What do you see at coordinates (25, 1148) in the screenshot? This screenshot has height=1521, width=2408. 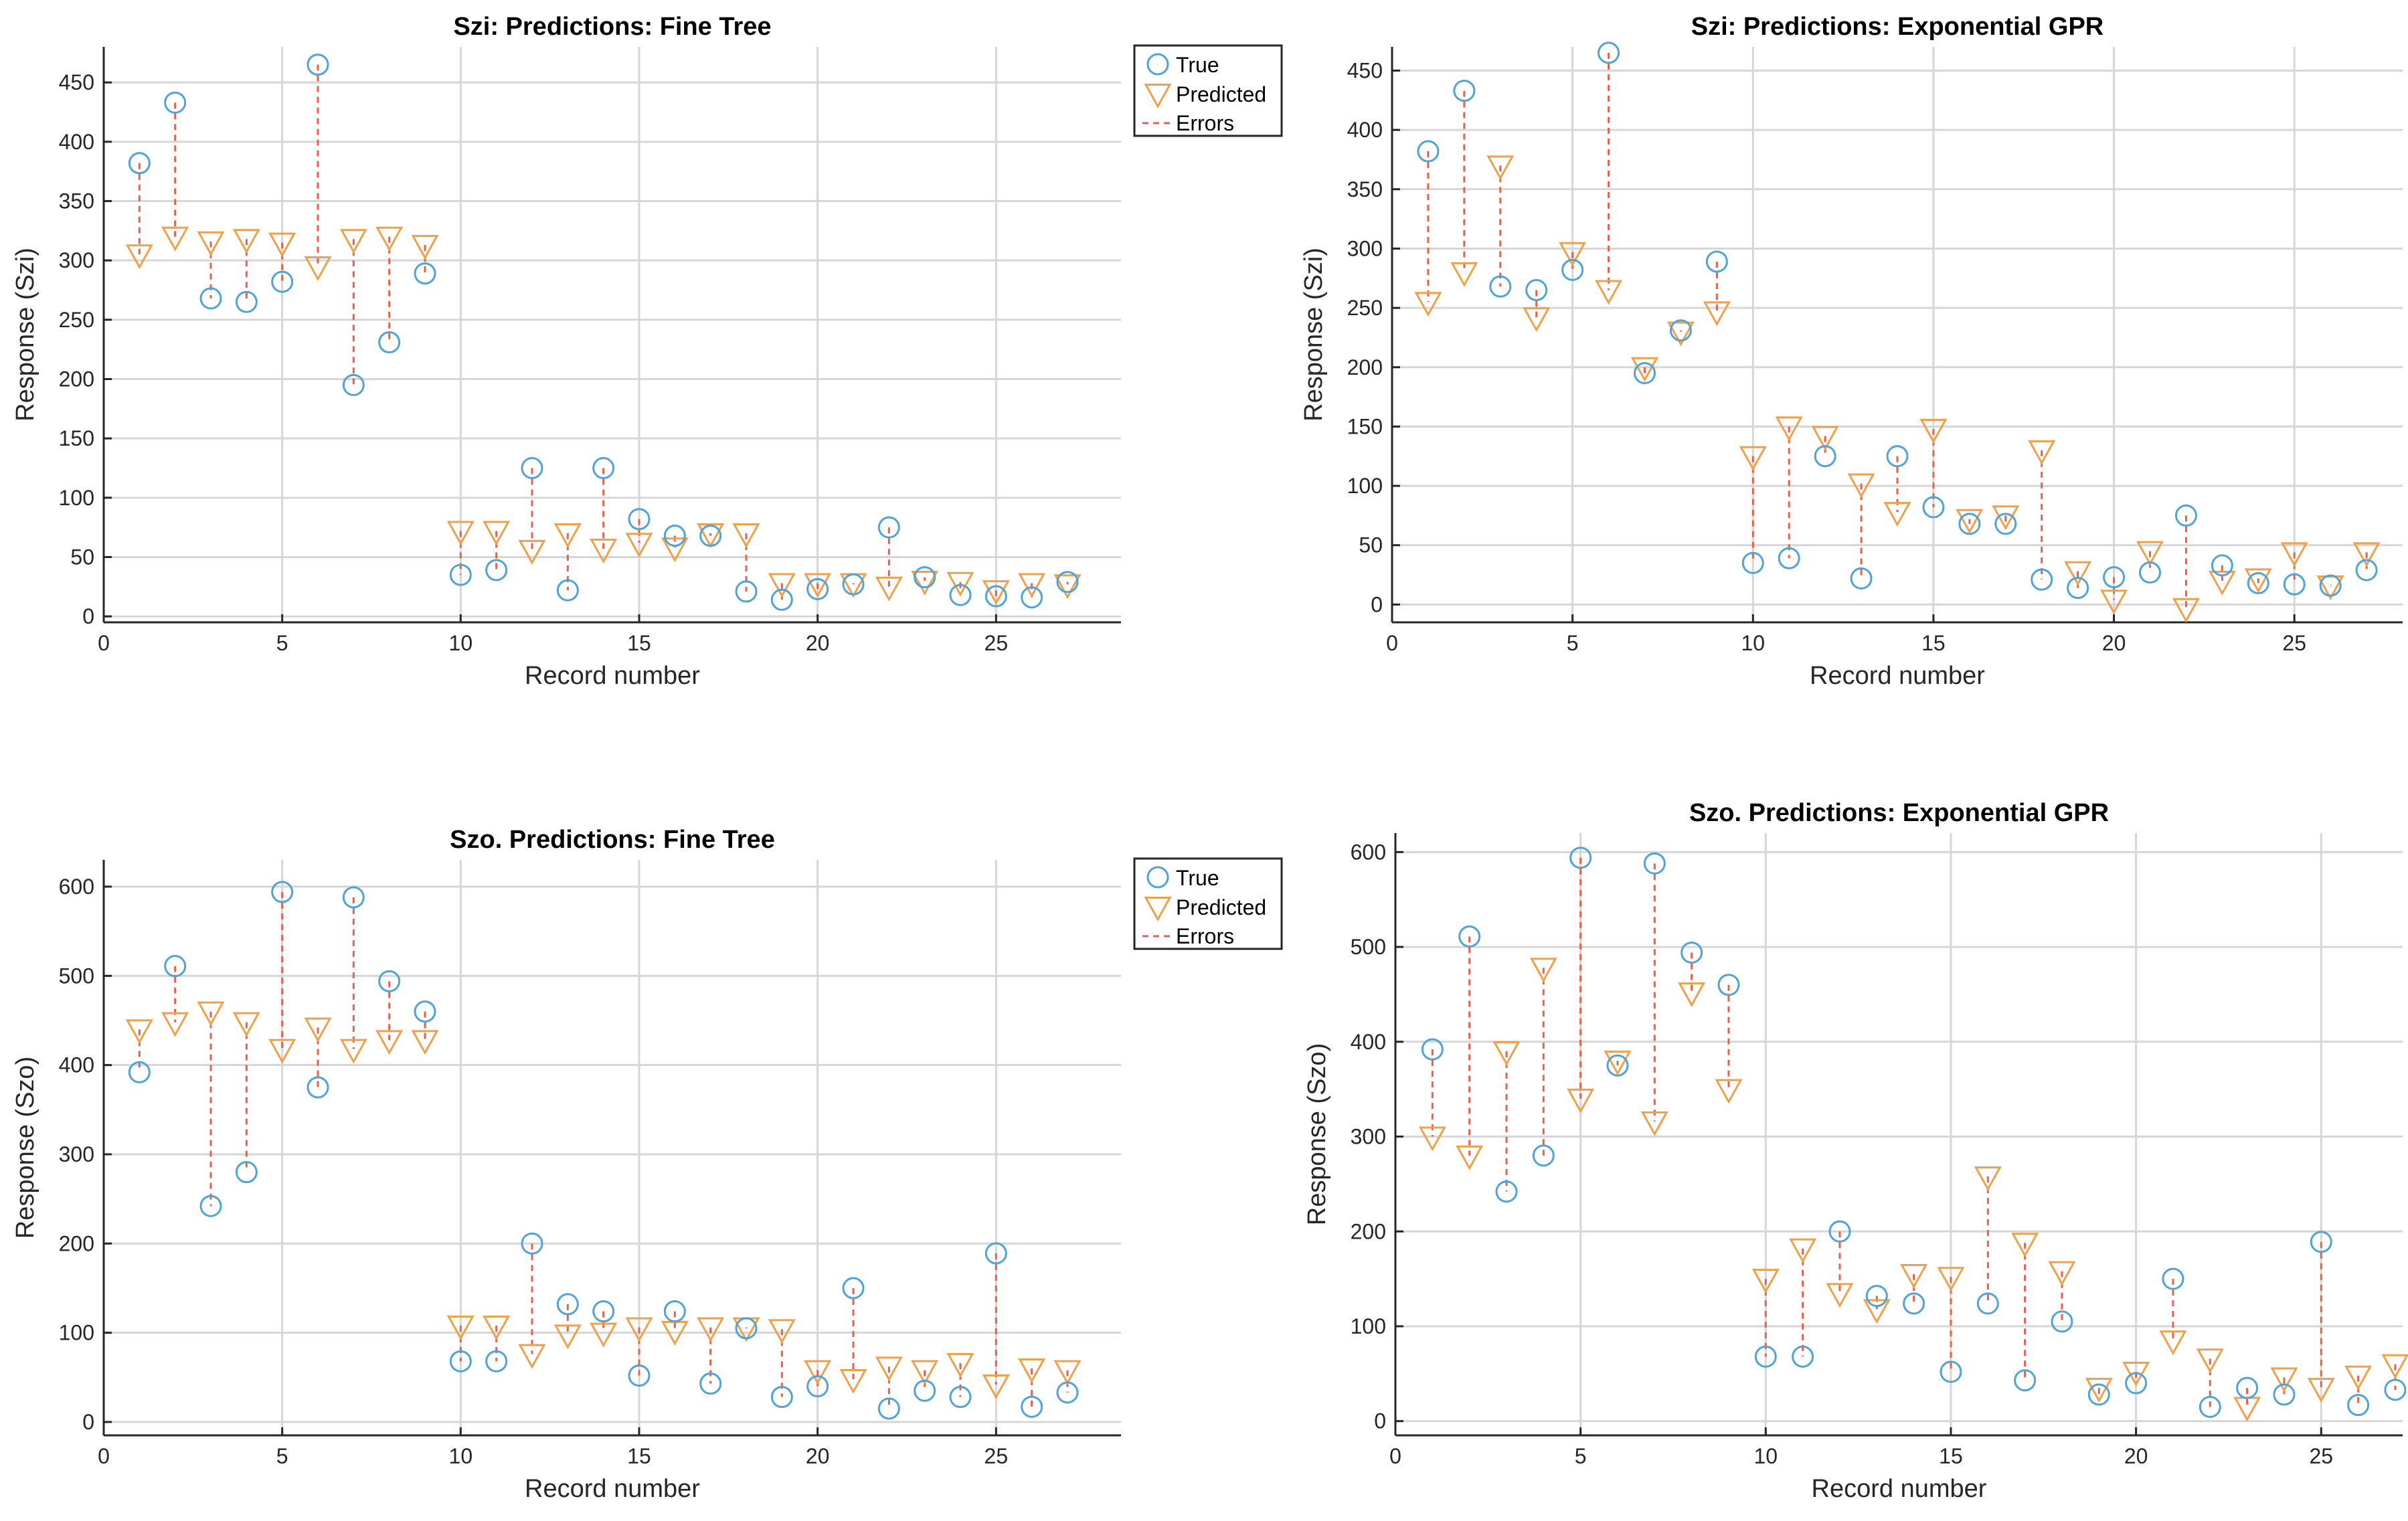 I see `y-axis-label: Response (Szo)` at bounding box center [25, 1148].